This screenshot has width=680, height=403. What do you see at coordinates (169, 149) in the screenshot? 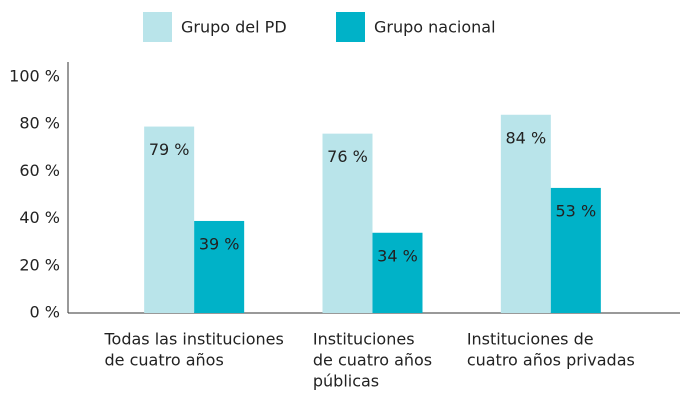
I see `data-label: 79 %` at bounding box center [169, 149].